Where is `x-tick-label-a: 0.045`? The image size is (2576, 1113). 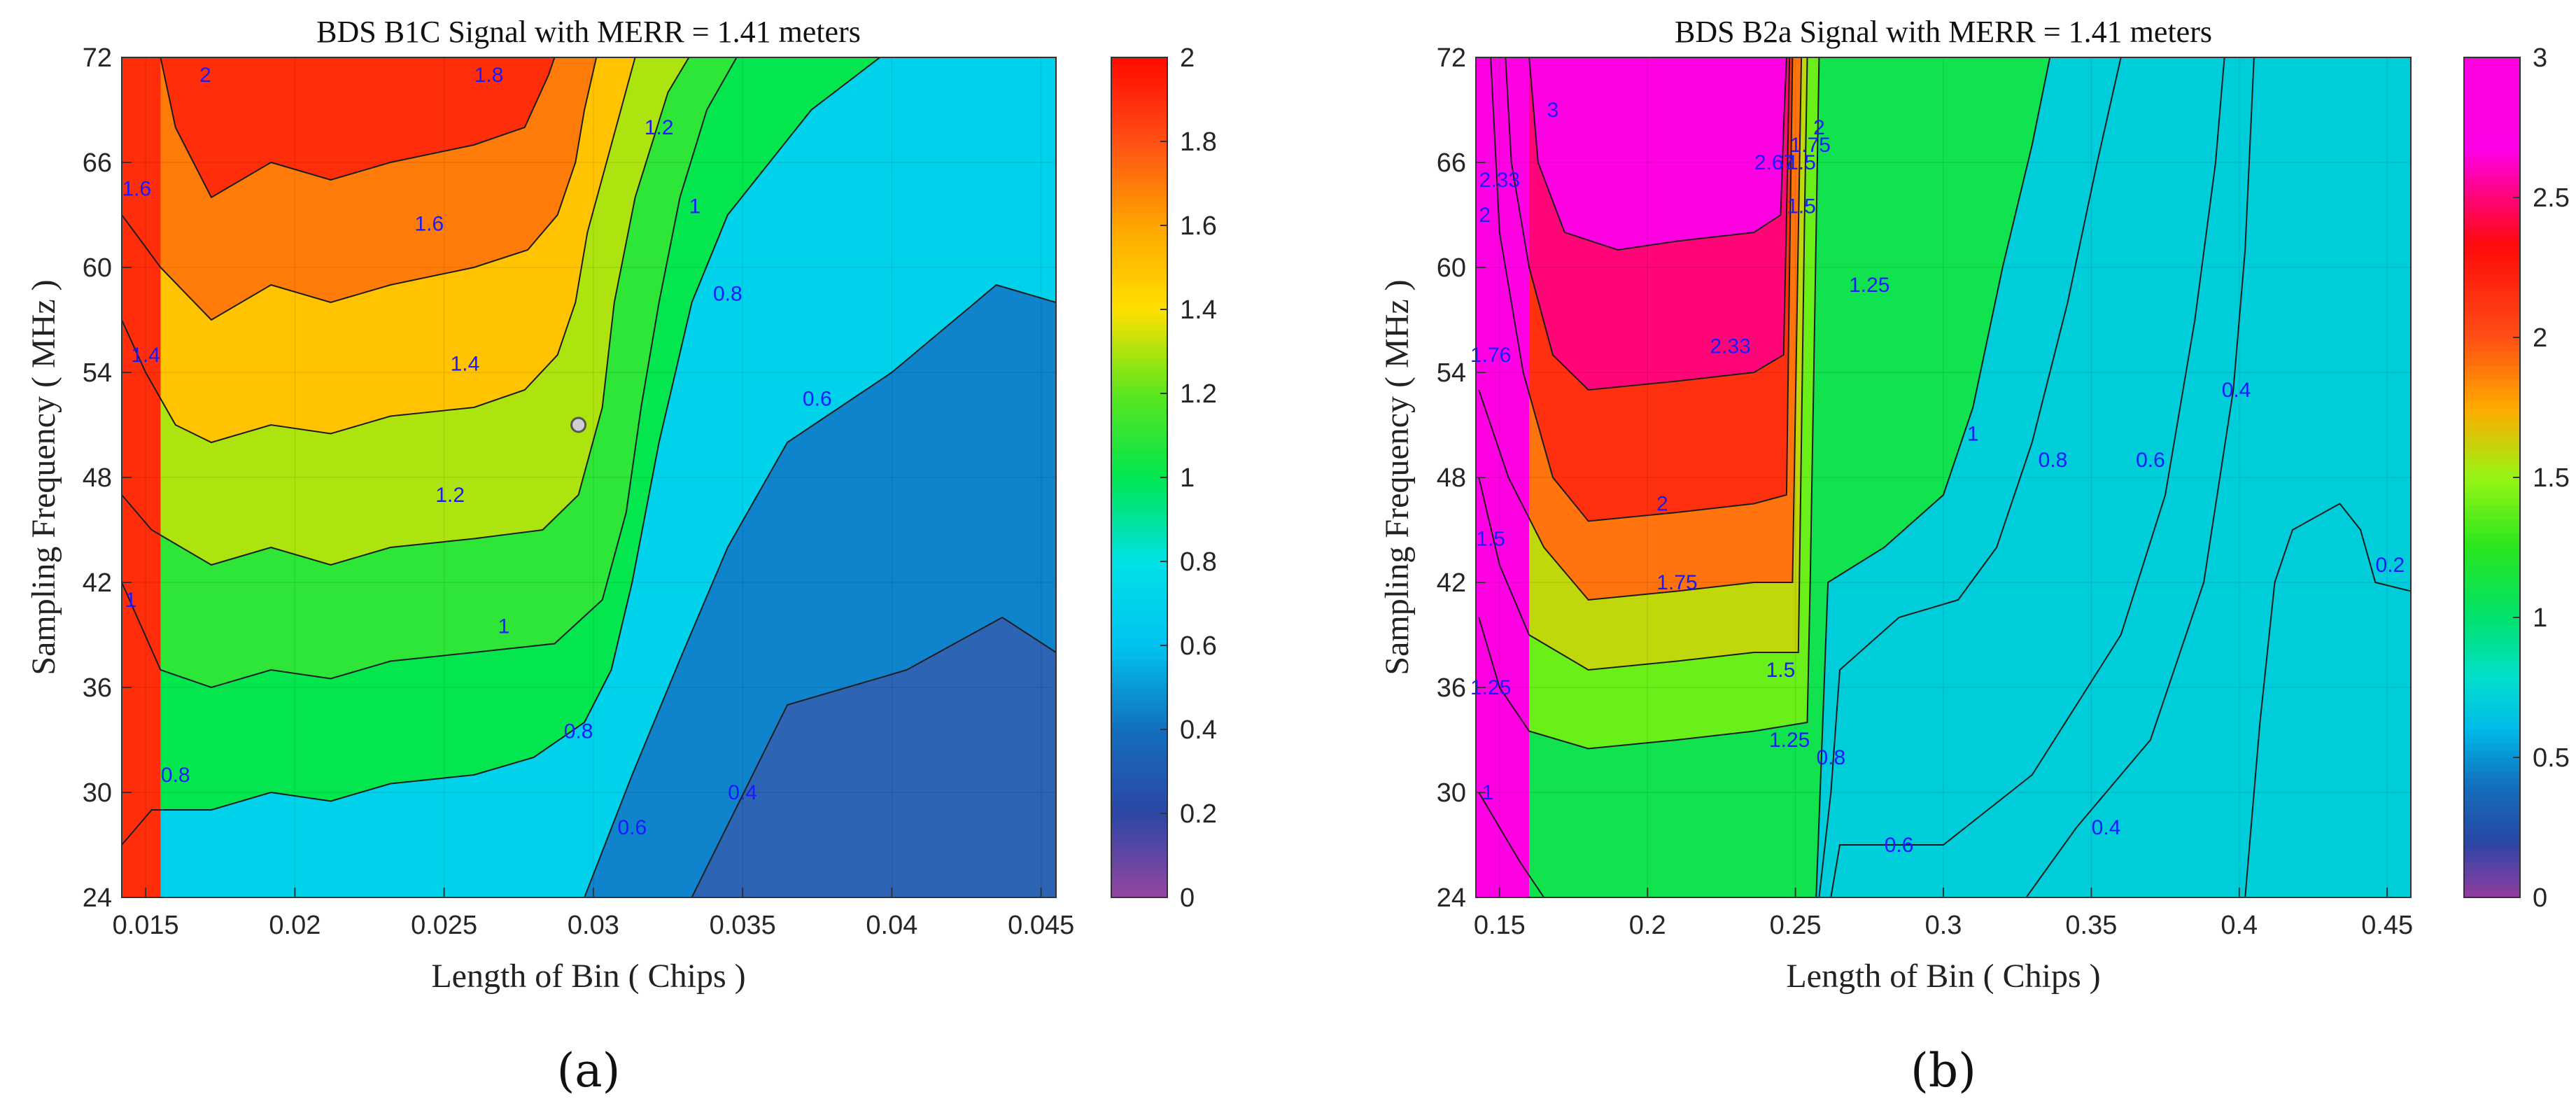 x-tick-label-a: 0.045 is located at coordinates (1041, 925).